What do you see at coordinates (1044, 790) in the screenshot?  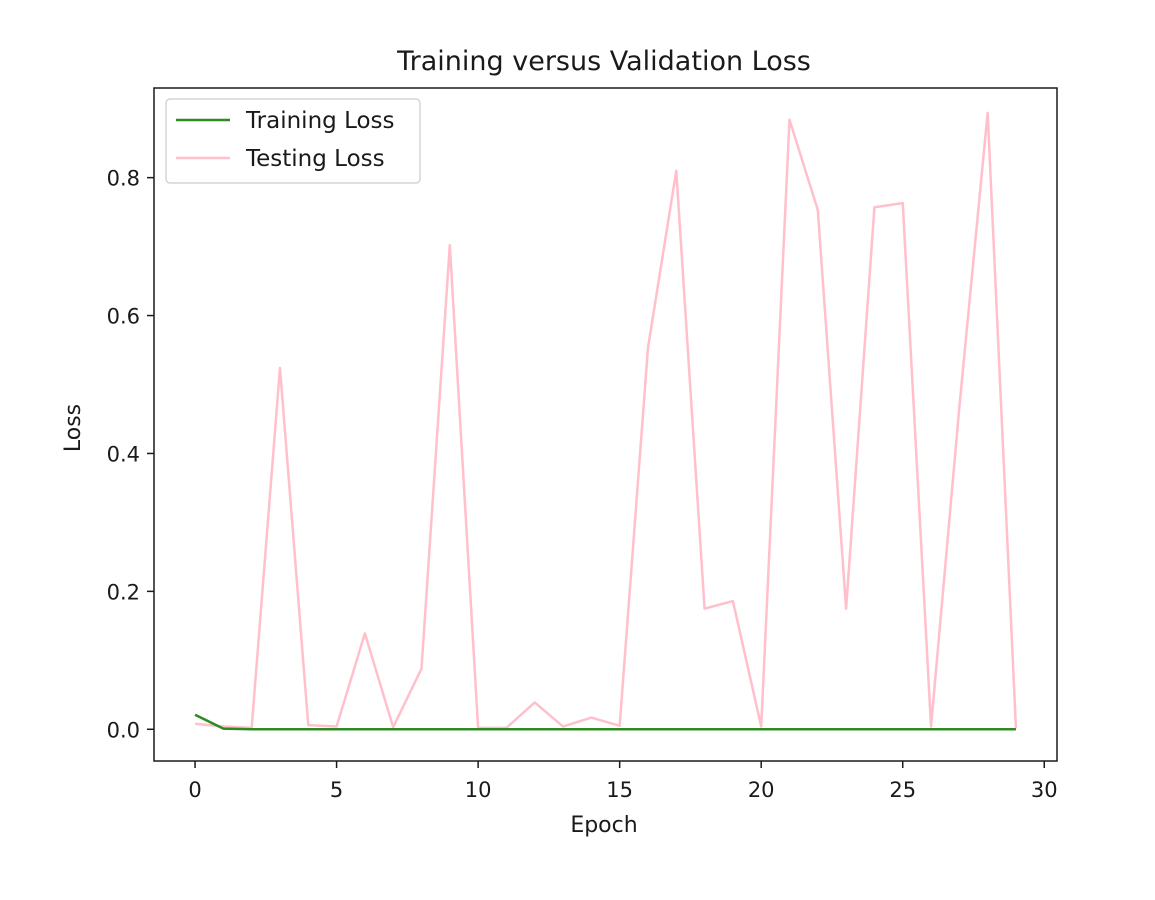 I see `x-tick-label: 30` at bounding box center [1044, 790].